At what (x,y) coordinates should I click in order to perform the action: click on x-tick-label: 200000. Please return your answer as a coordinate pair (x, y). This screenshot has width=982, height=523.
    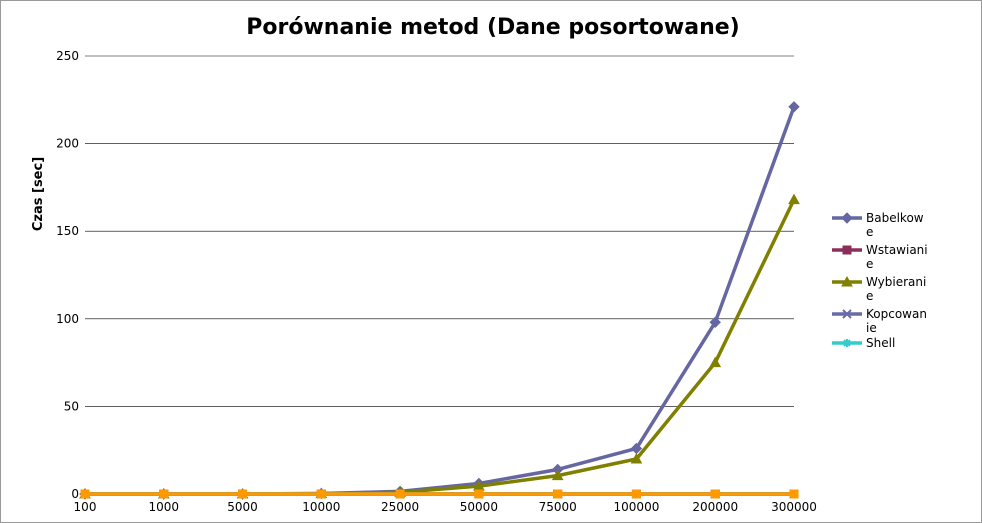
    Looking at the image, I should click on (715, 507).